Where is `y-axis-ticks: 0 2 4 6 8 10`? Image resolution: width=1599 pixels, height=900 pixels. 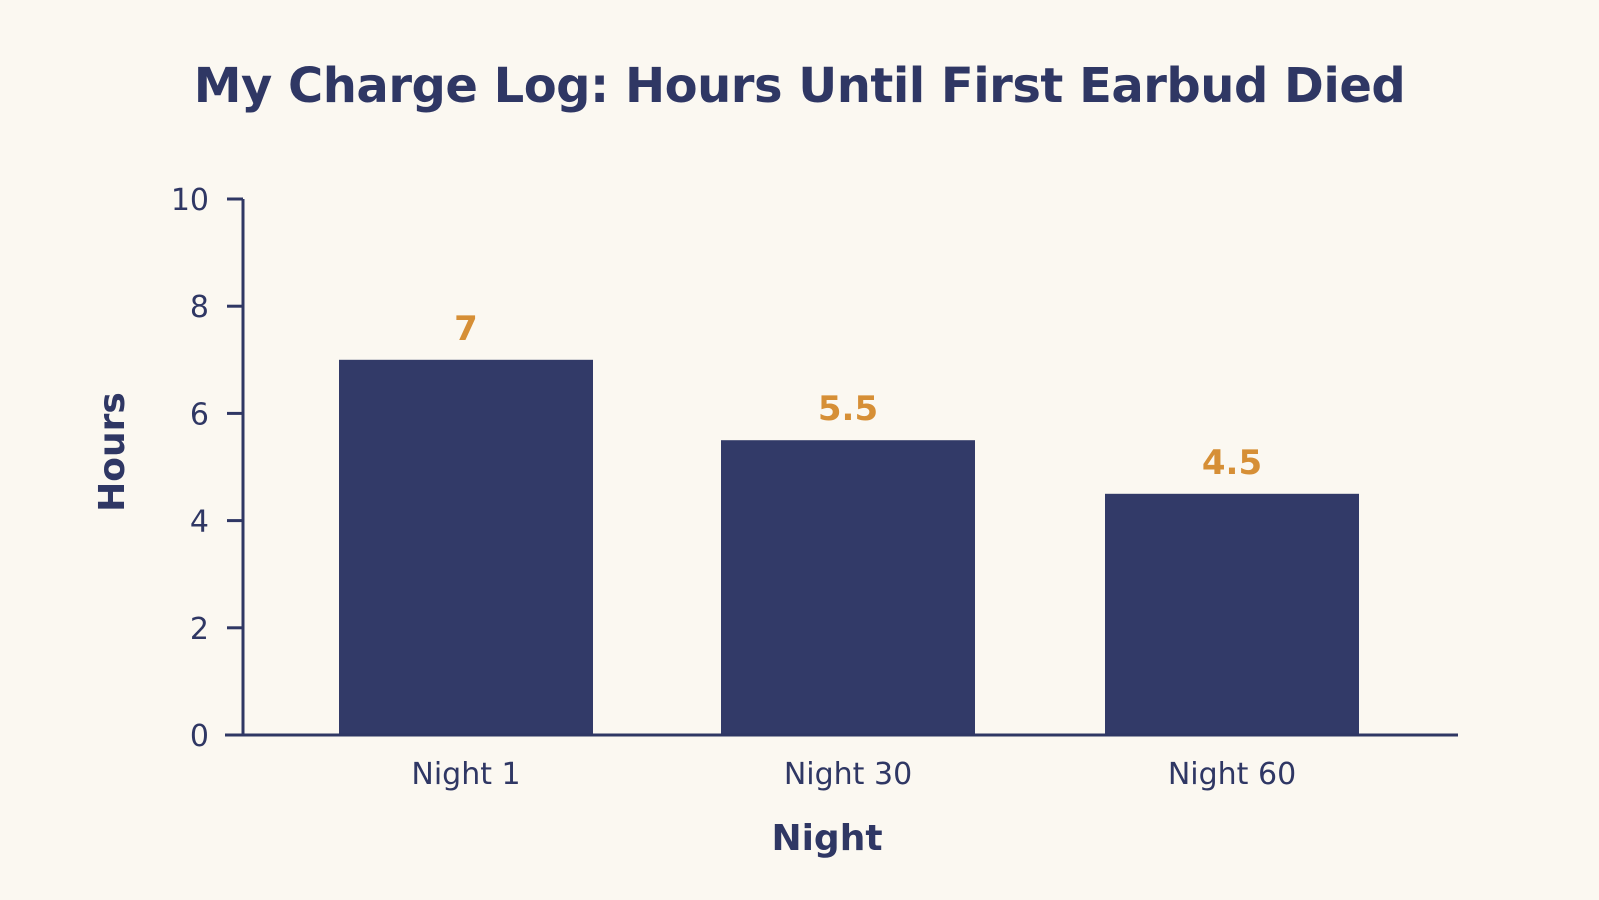 y-axis-ticks: 0 2 4 6 8 10 is located at coordinates (207, 468).